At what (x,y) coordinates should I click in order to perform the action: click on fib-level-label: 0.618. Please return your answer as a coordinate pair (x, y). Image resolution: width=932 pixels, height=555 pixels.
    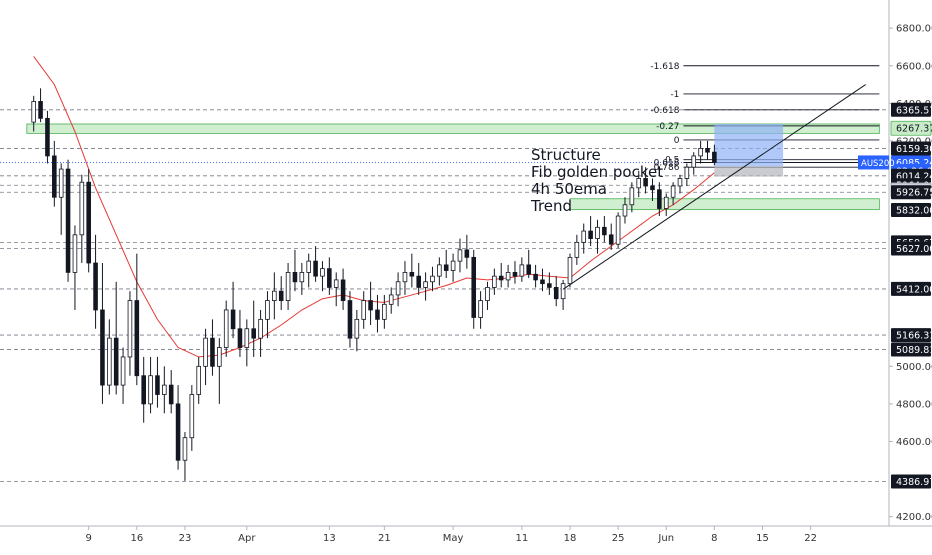
    Looking at the image, I should click on (667, 163).